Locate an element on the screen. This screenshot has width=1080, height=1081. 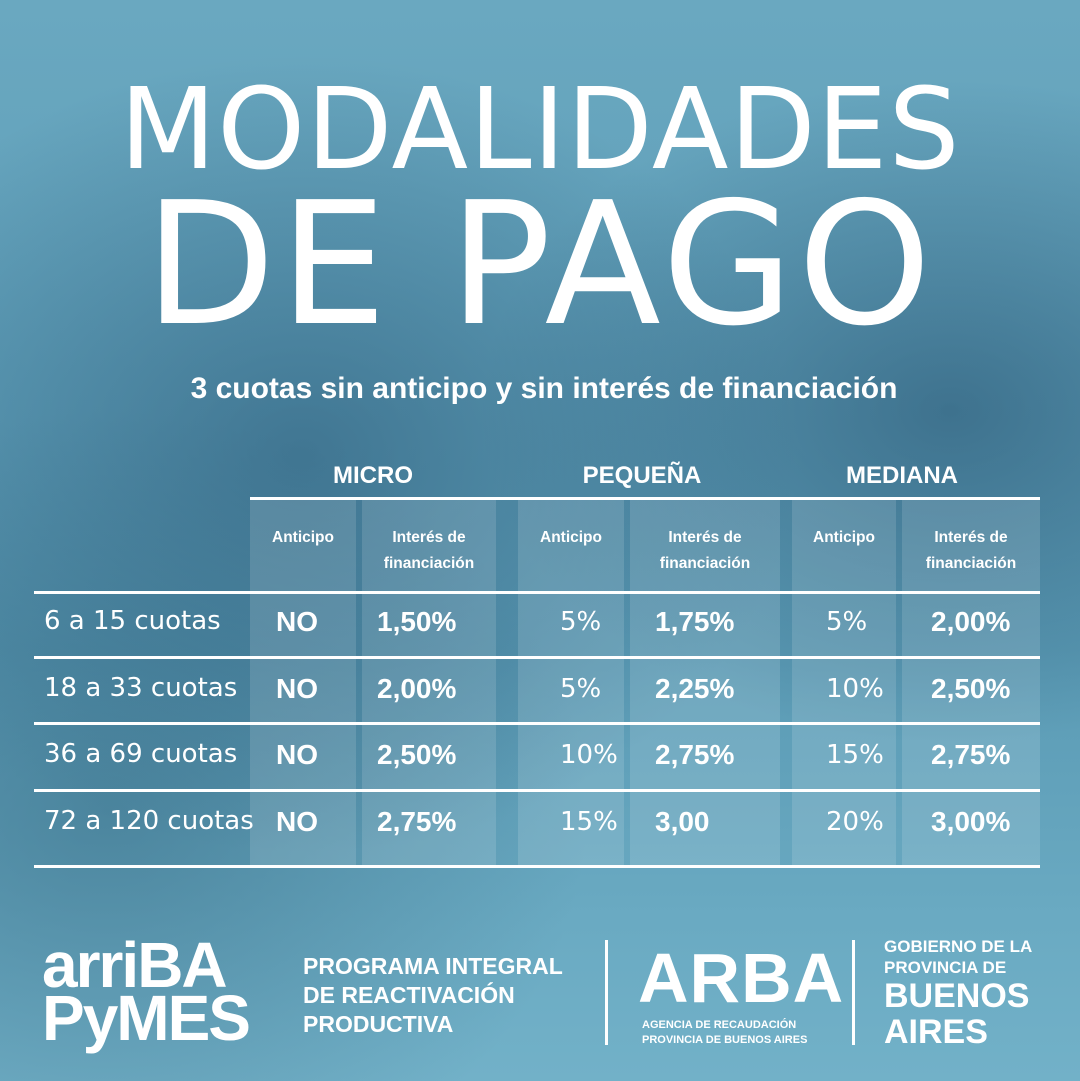
arba-sub-line1: AGENCIA DE RECAUDACIÓN is located at coordinates (719, 1025).